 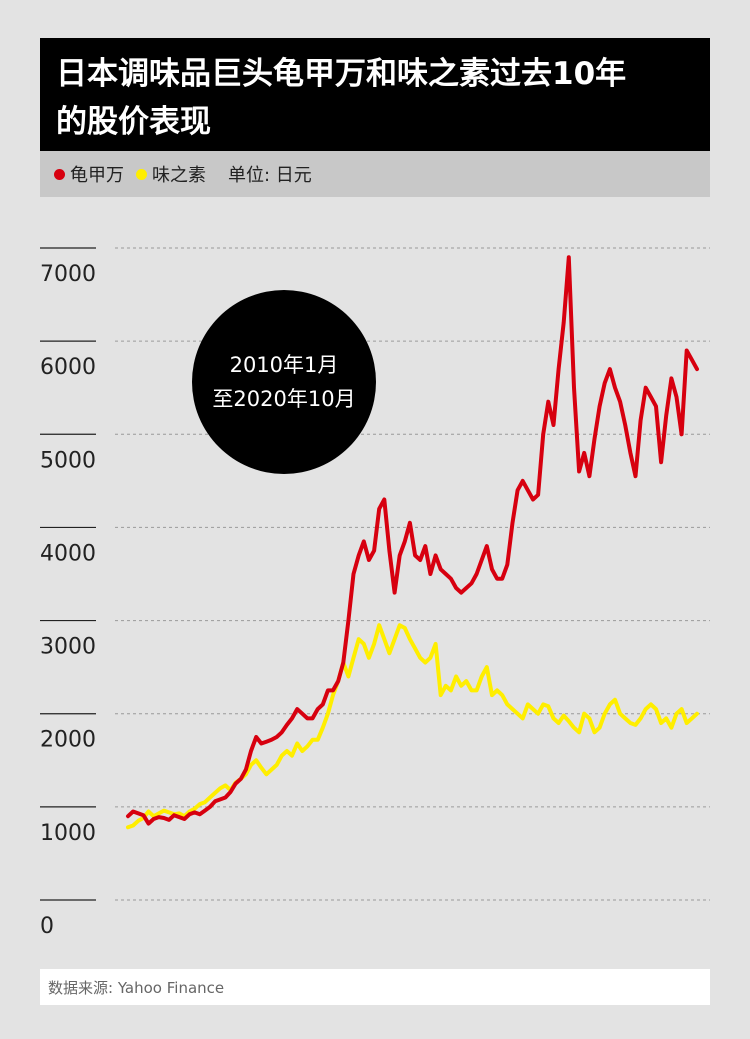 What do you see at coordinates (341, 74) in the screenshot?
I see `chart-title-line1: 日本调味品巨头龟甲万和味之素过去10年` at bounding box center [341, 74].